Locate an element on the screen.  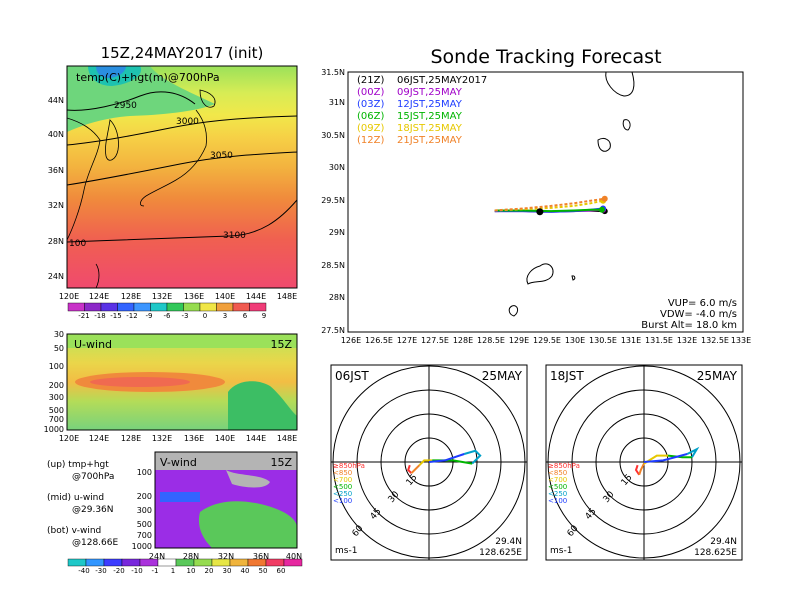
hodo-time: 06JST is located at coordinates (352, 376).